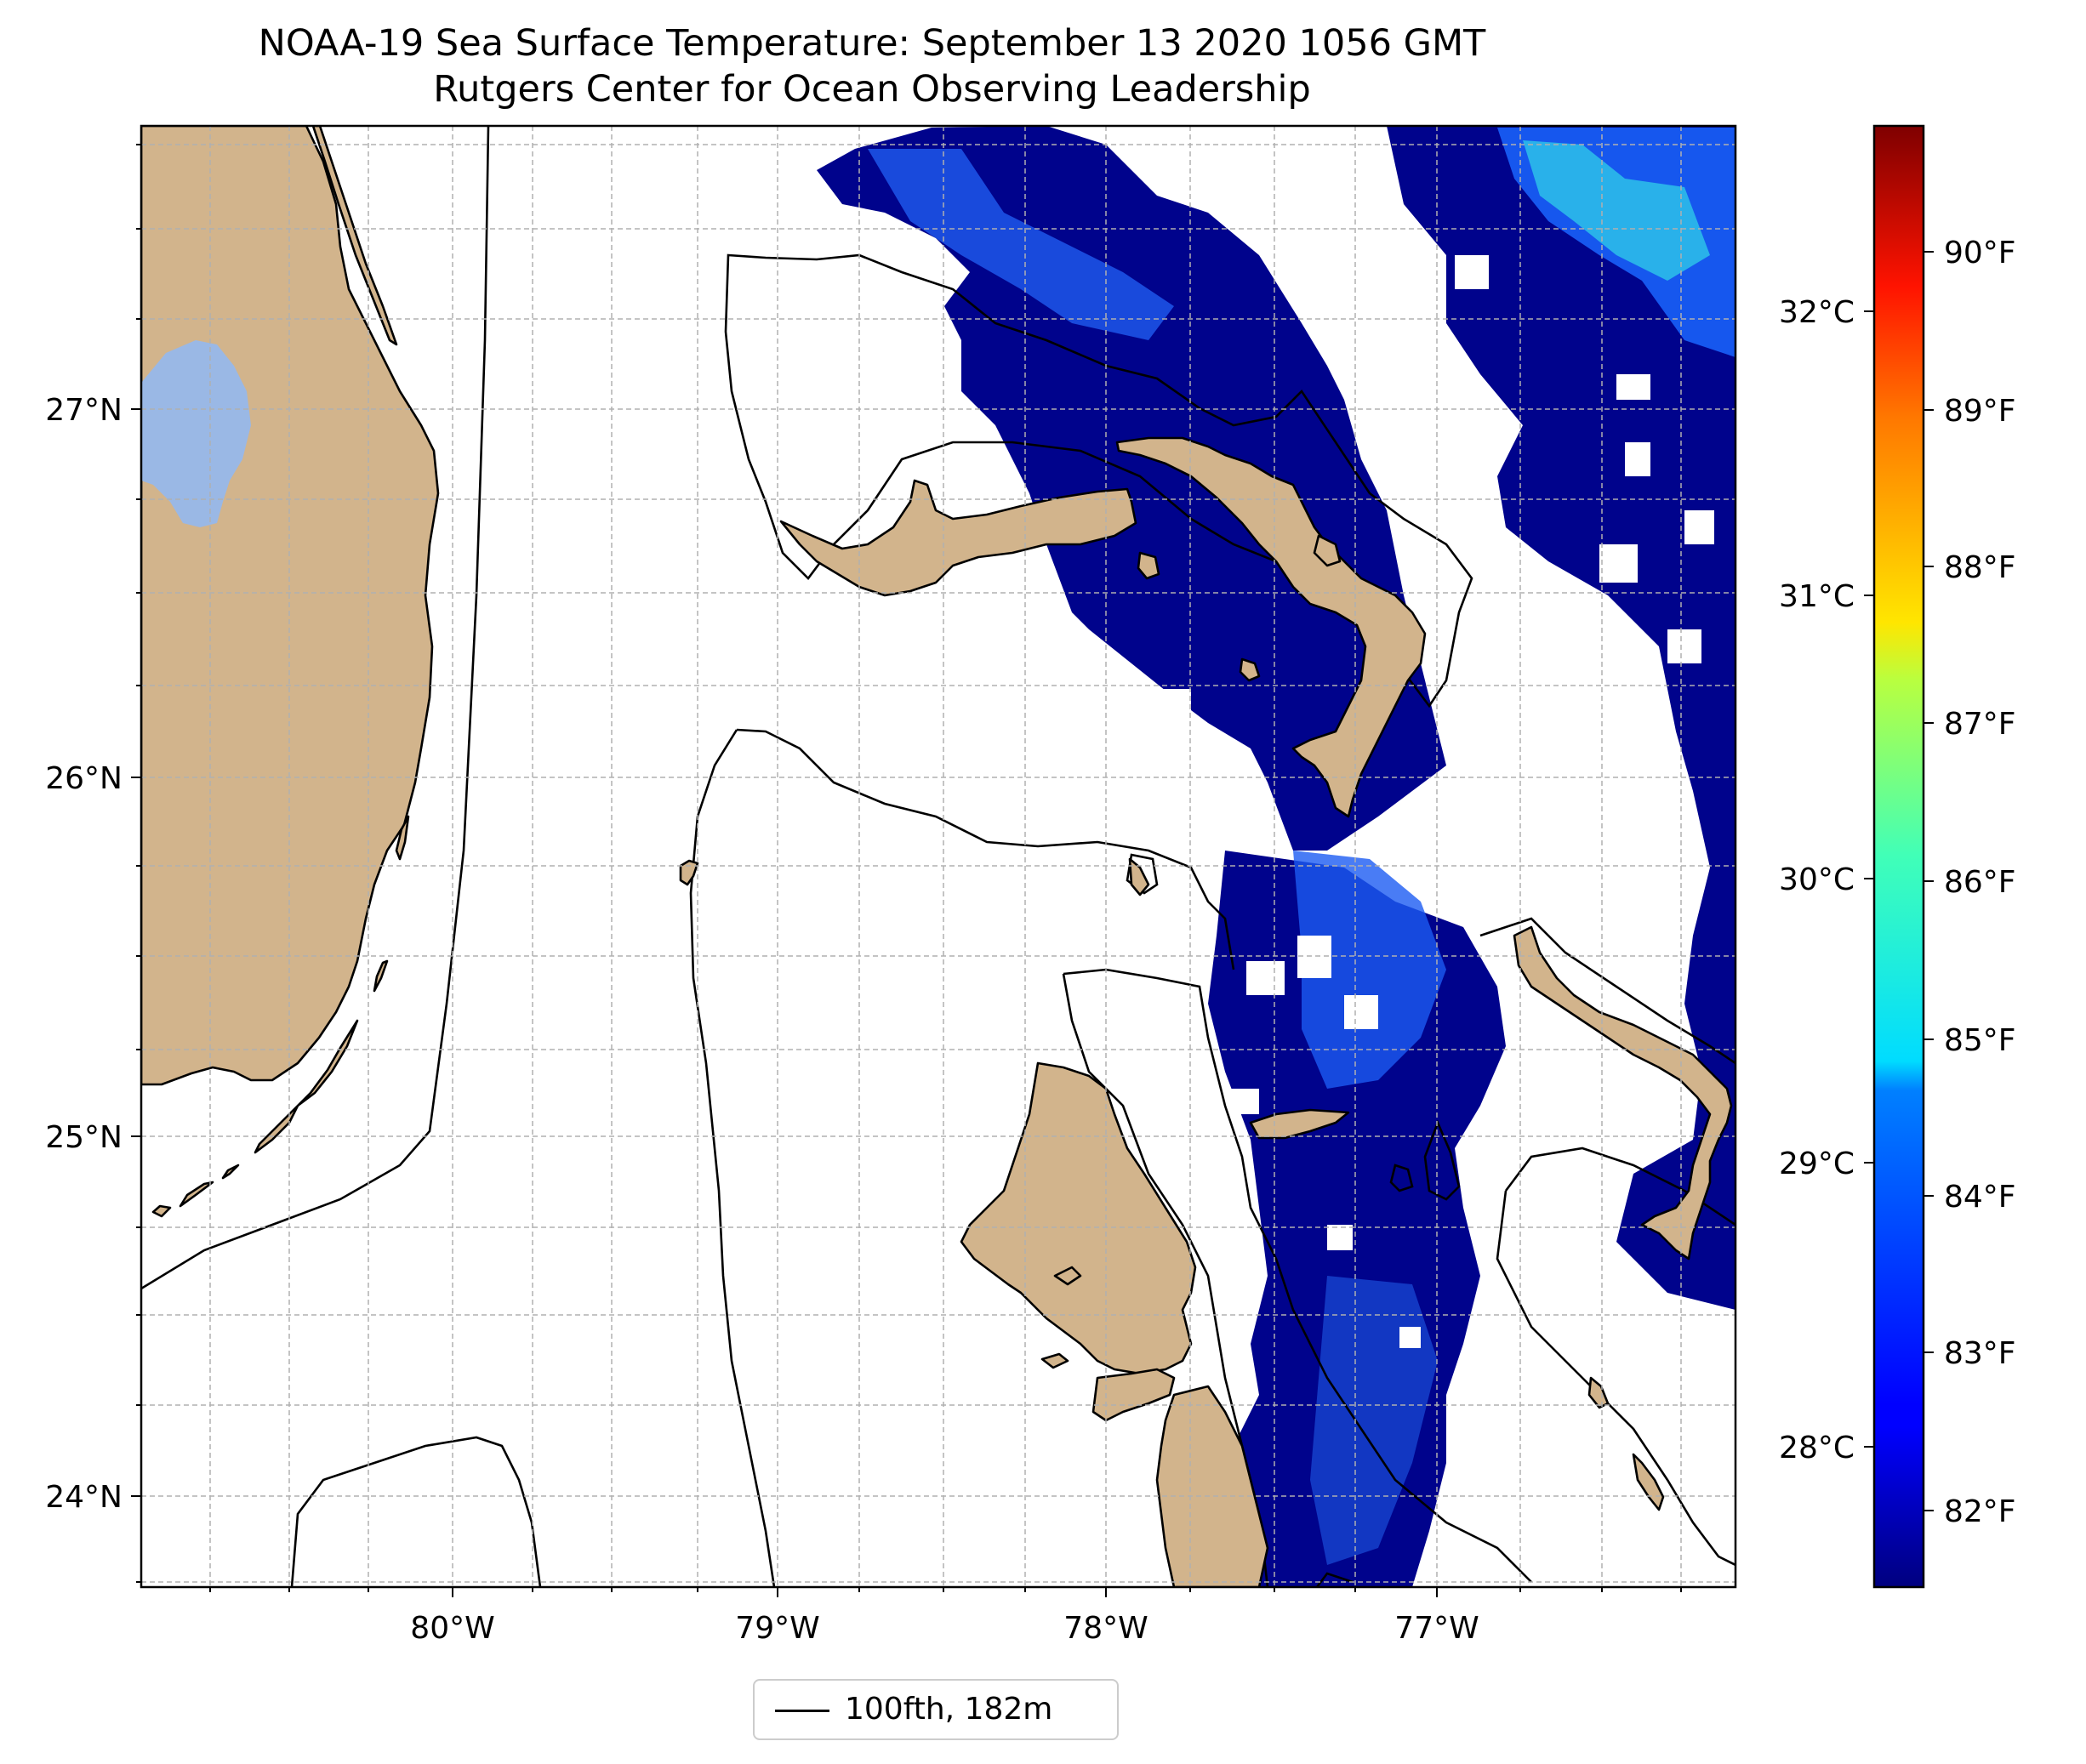  What do you see at coordinates (1817, 1164) in the screenshot?
I see `celsius-tick-label: 29°C` at bounding box center [1817, 1164].